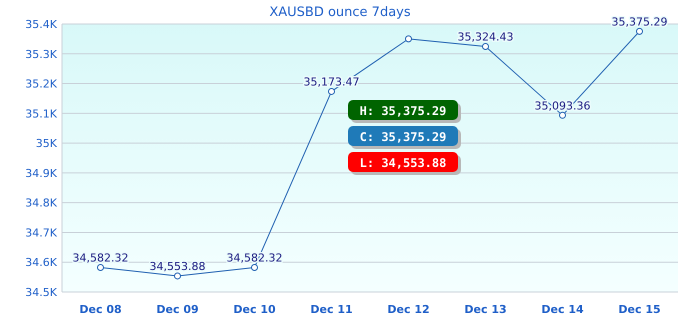  I want to click on y-tick-label: 34.8K, so click(41, 203).